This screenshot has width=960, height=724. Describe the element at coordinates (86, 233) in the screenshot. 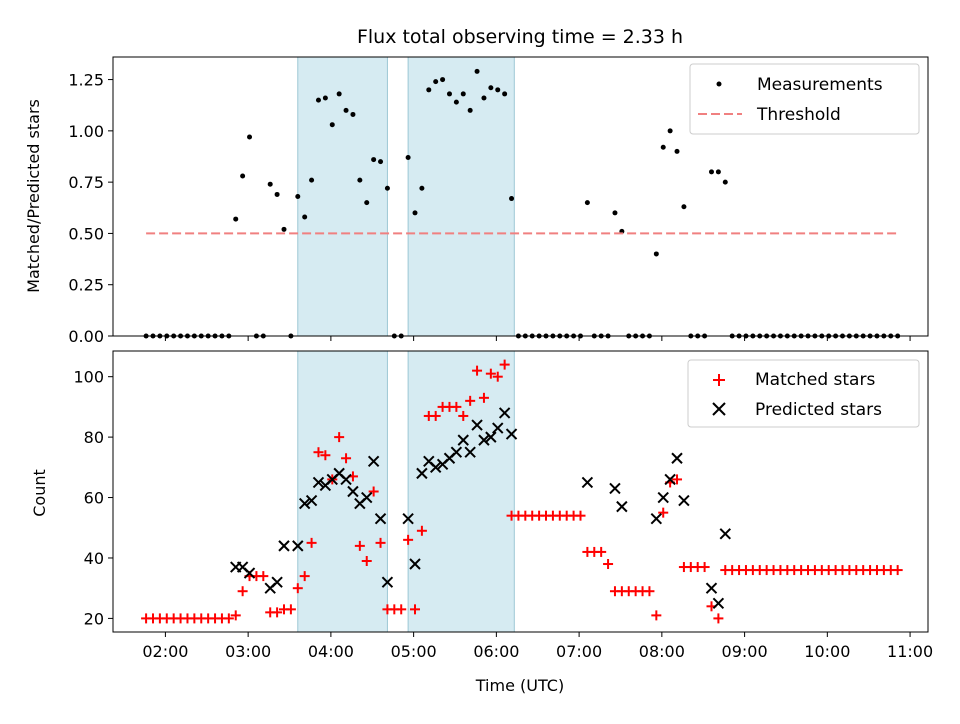

I see `top-y-tick-label: 0.50` at that location.